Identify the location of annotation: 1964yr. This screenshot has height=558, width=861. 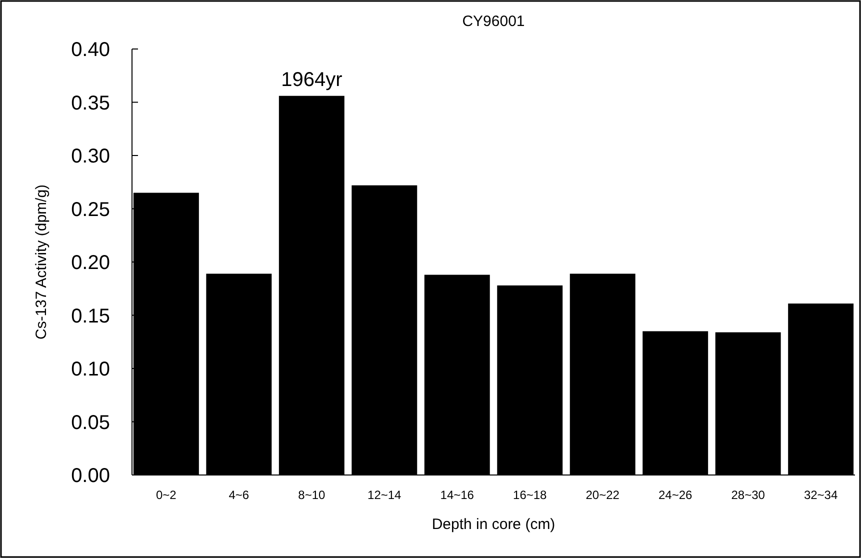
(312, 79).